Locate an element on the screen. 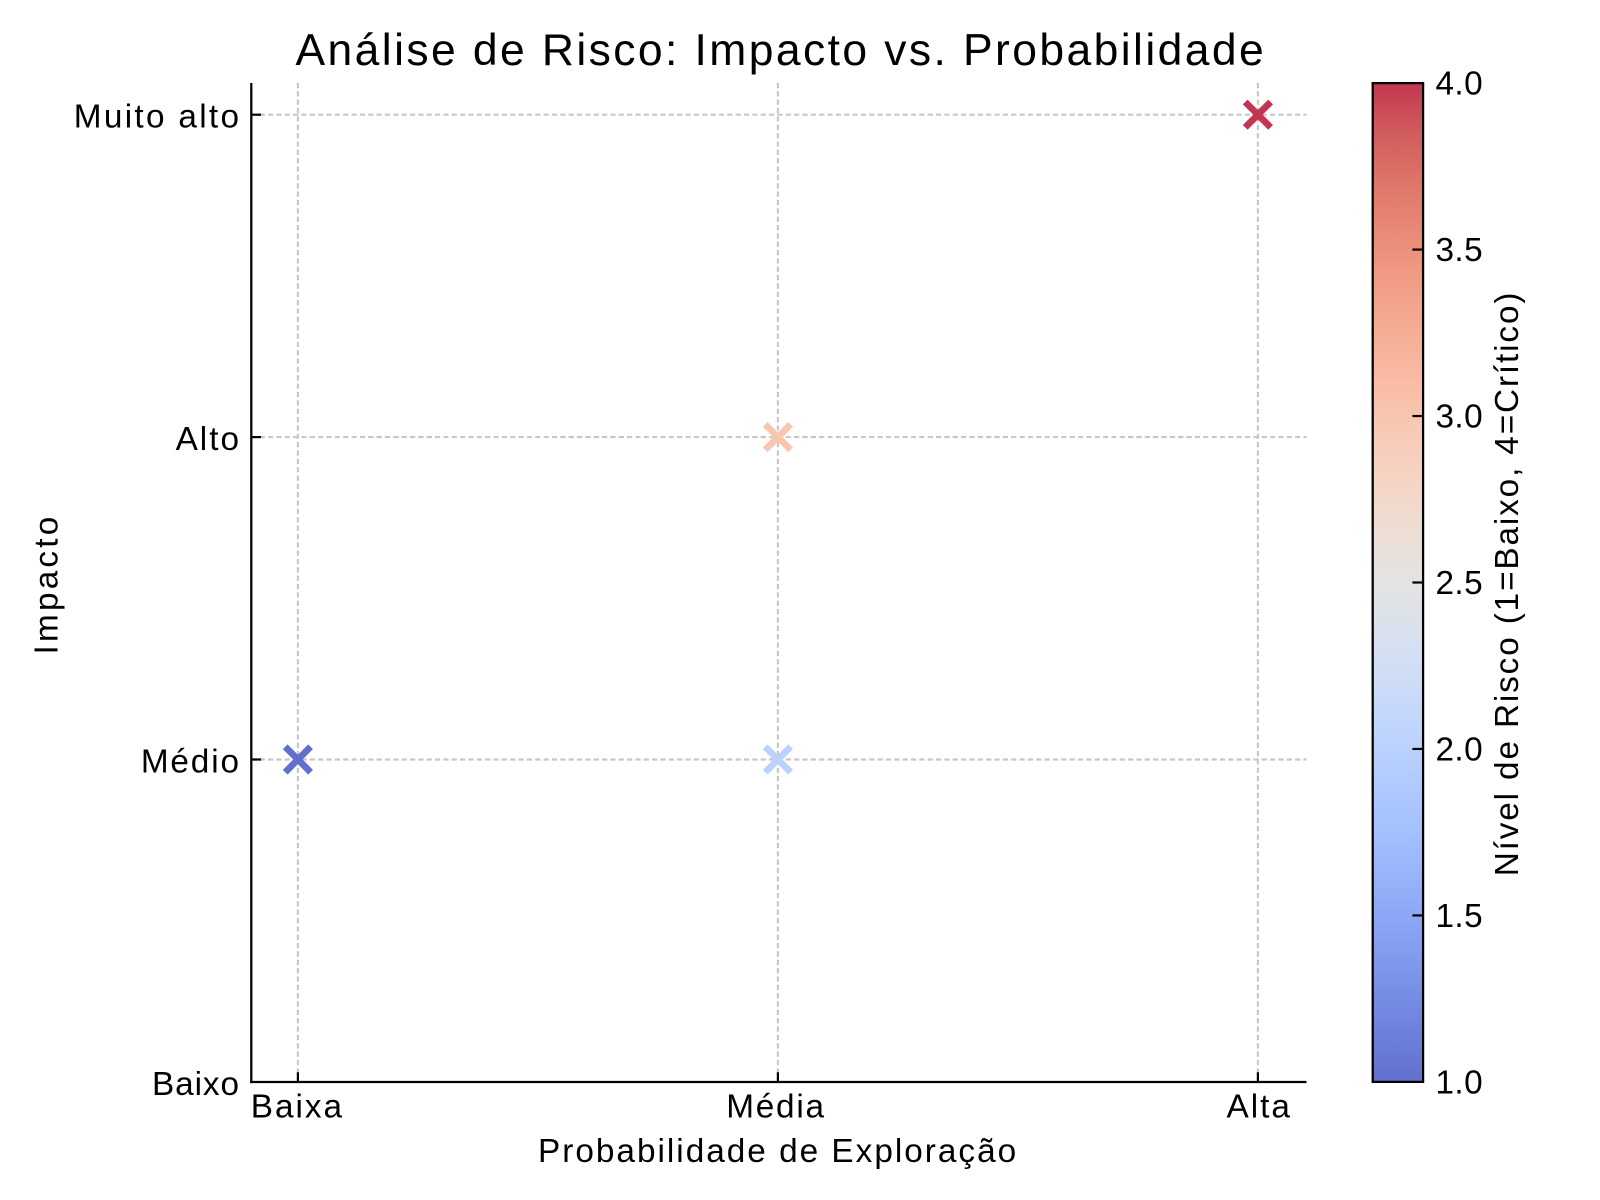  svg-text: Baixa is located at coordinates (297, 1107).